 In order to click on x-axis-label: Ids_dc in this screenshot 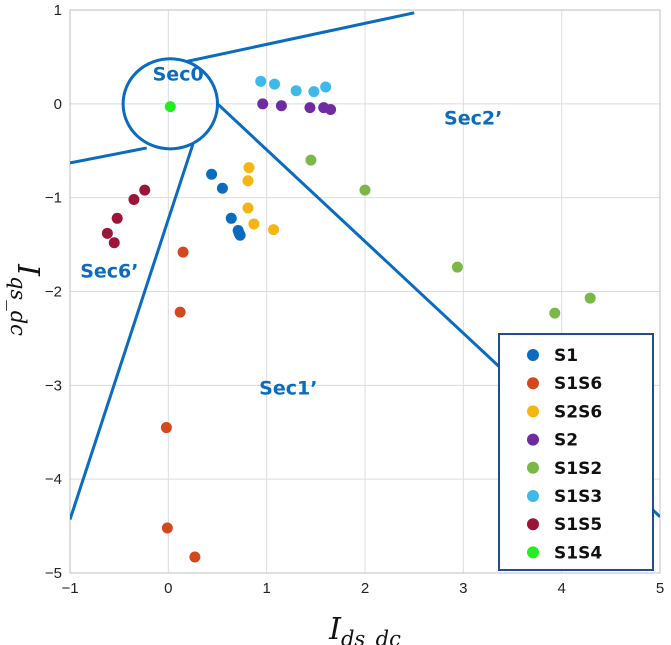, I will do `click(364, 628)`.